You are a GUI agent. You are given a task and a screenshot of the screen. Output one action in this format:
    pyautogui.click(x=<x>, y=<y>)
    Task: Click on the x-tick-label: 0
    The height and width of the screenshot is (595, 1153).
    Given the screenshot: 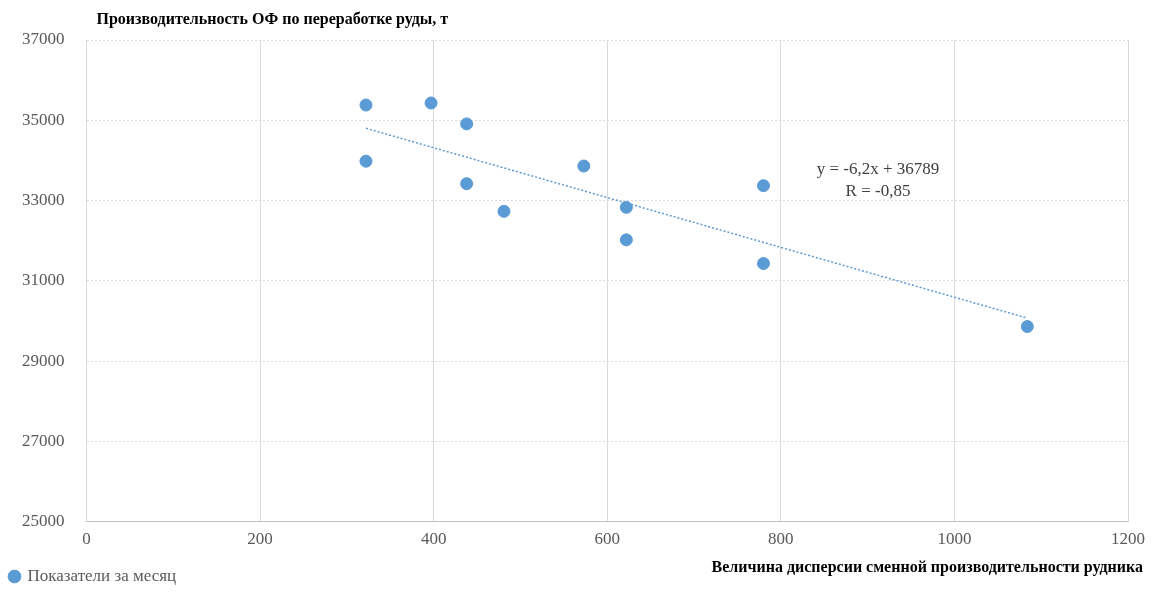 What is the action you would take?
    pyautogui.click(x=86, y=539)
    